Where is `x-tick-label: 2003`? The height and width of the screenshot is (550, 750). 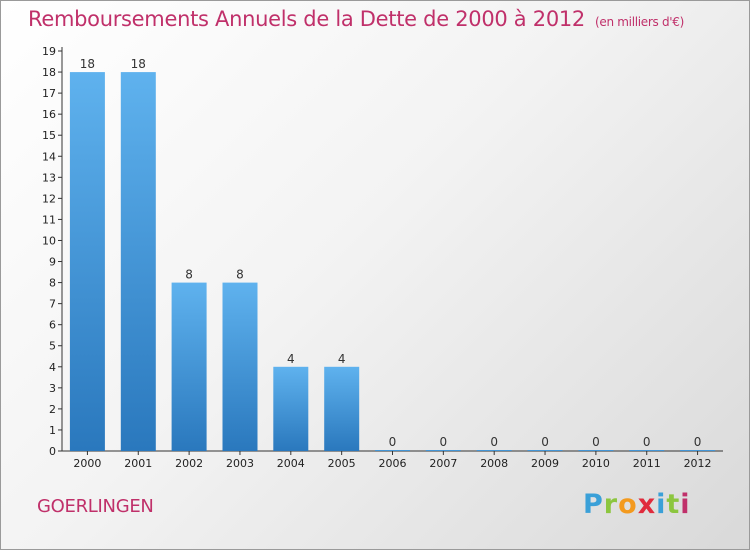
x-tick-label: 2003 is located at coordinates (240, 463).